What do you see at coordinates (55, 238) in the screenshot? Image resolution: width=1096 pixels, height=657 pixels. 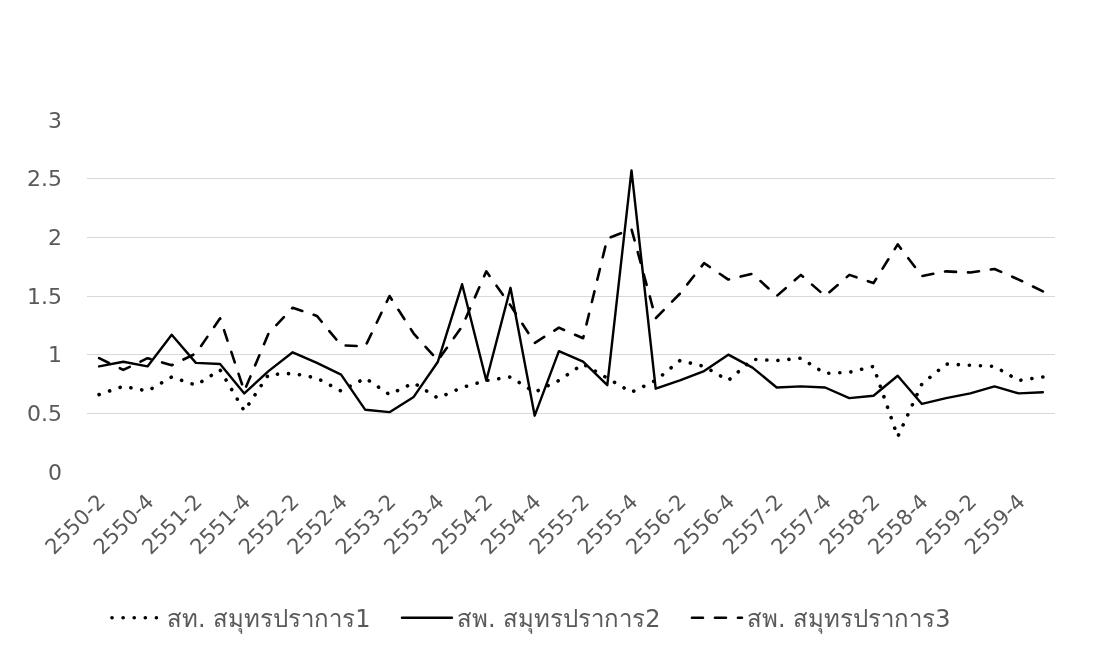 I see `y-tick-label: 2` at bounding box center [55, 238].